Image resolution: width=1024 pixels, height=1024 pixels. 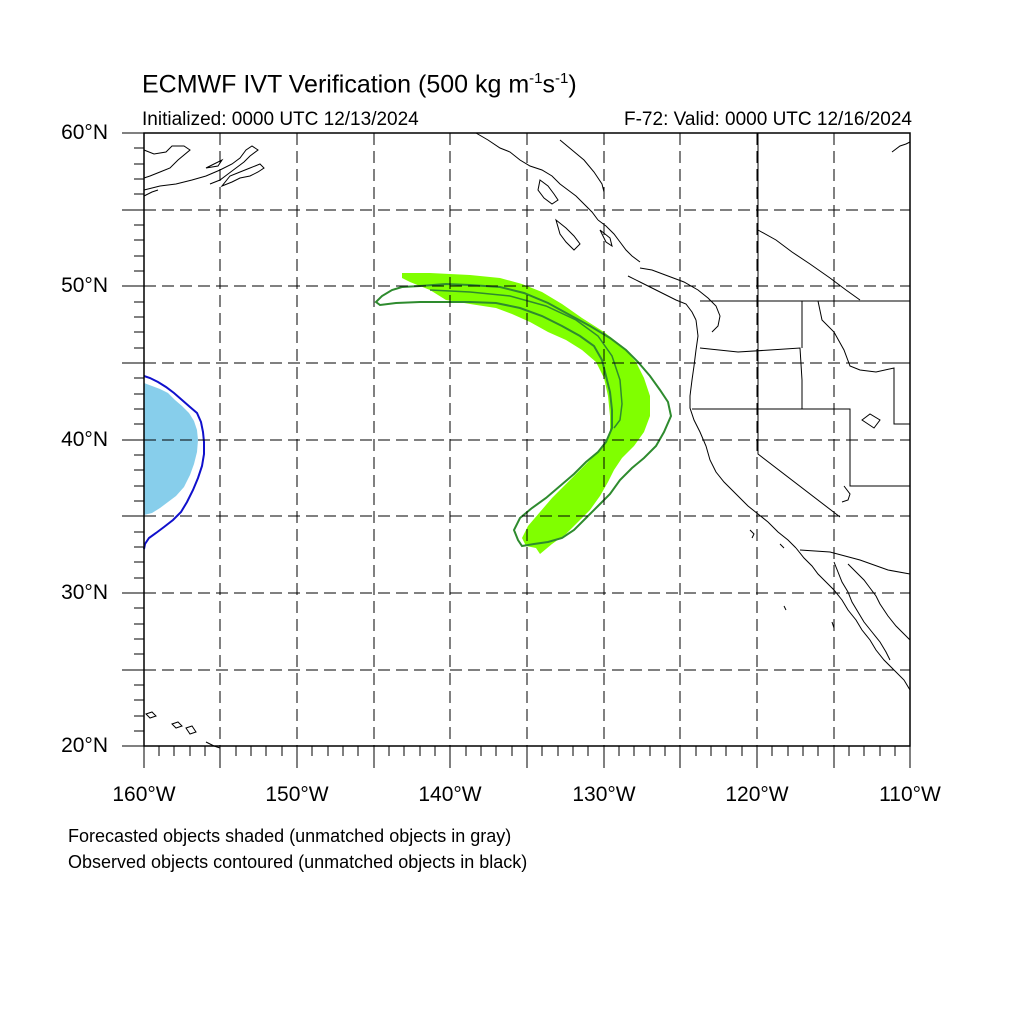 What do you see at coordinates (450, 794) in the screenshot?
I see `lon-label-140w: 140°W` at bounding box center [450, 794].